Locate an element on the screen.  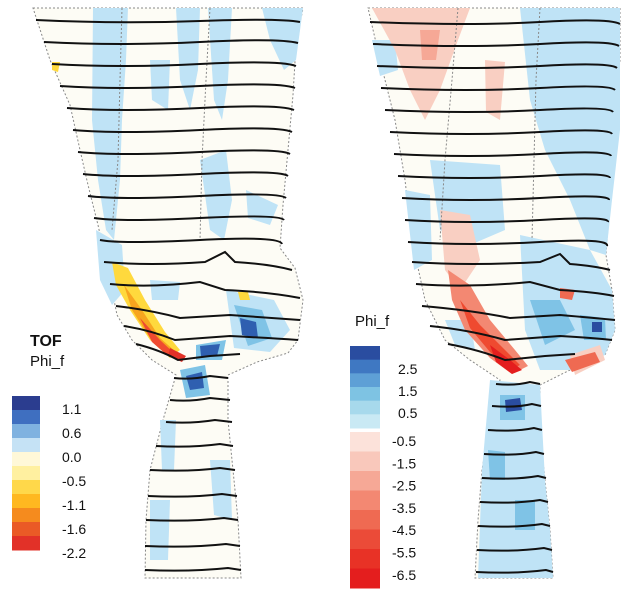
right-colorbar-tick-label: 1.5 is located at coordinates (408, 391).